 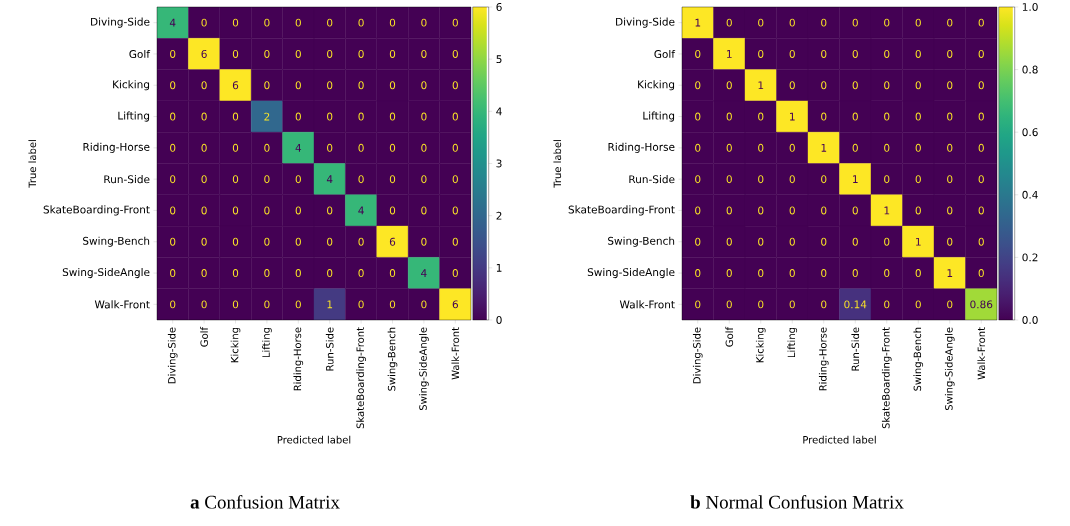 I want to click on x-tick-label: Walk-Front, so click(x=981, y=353).